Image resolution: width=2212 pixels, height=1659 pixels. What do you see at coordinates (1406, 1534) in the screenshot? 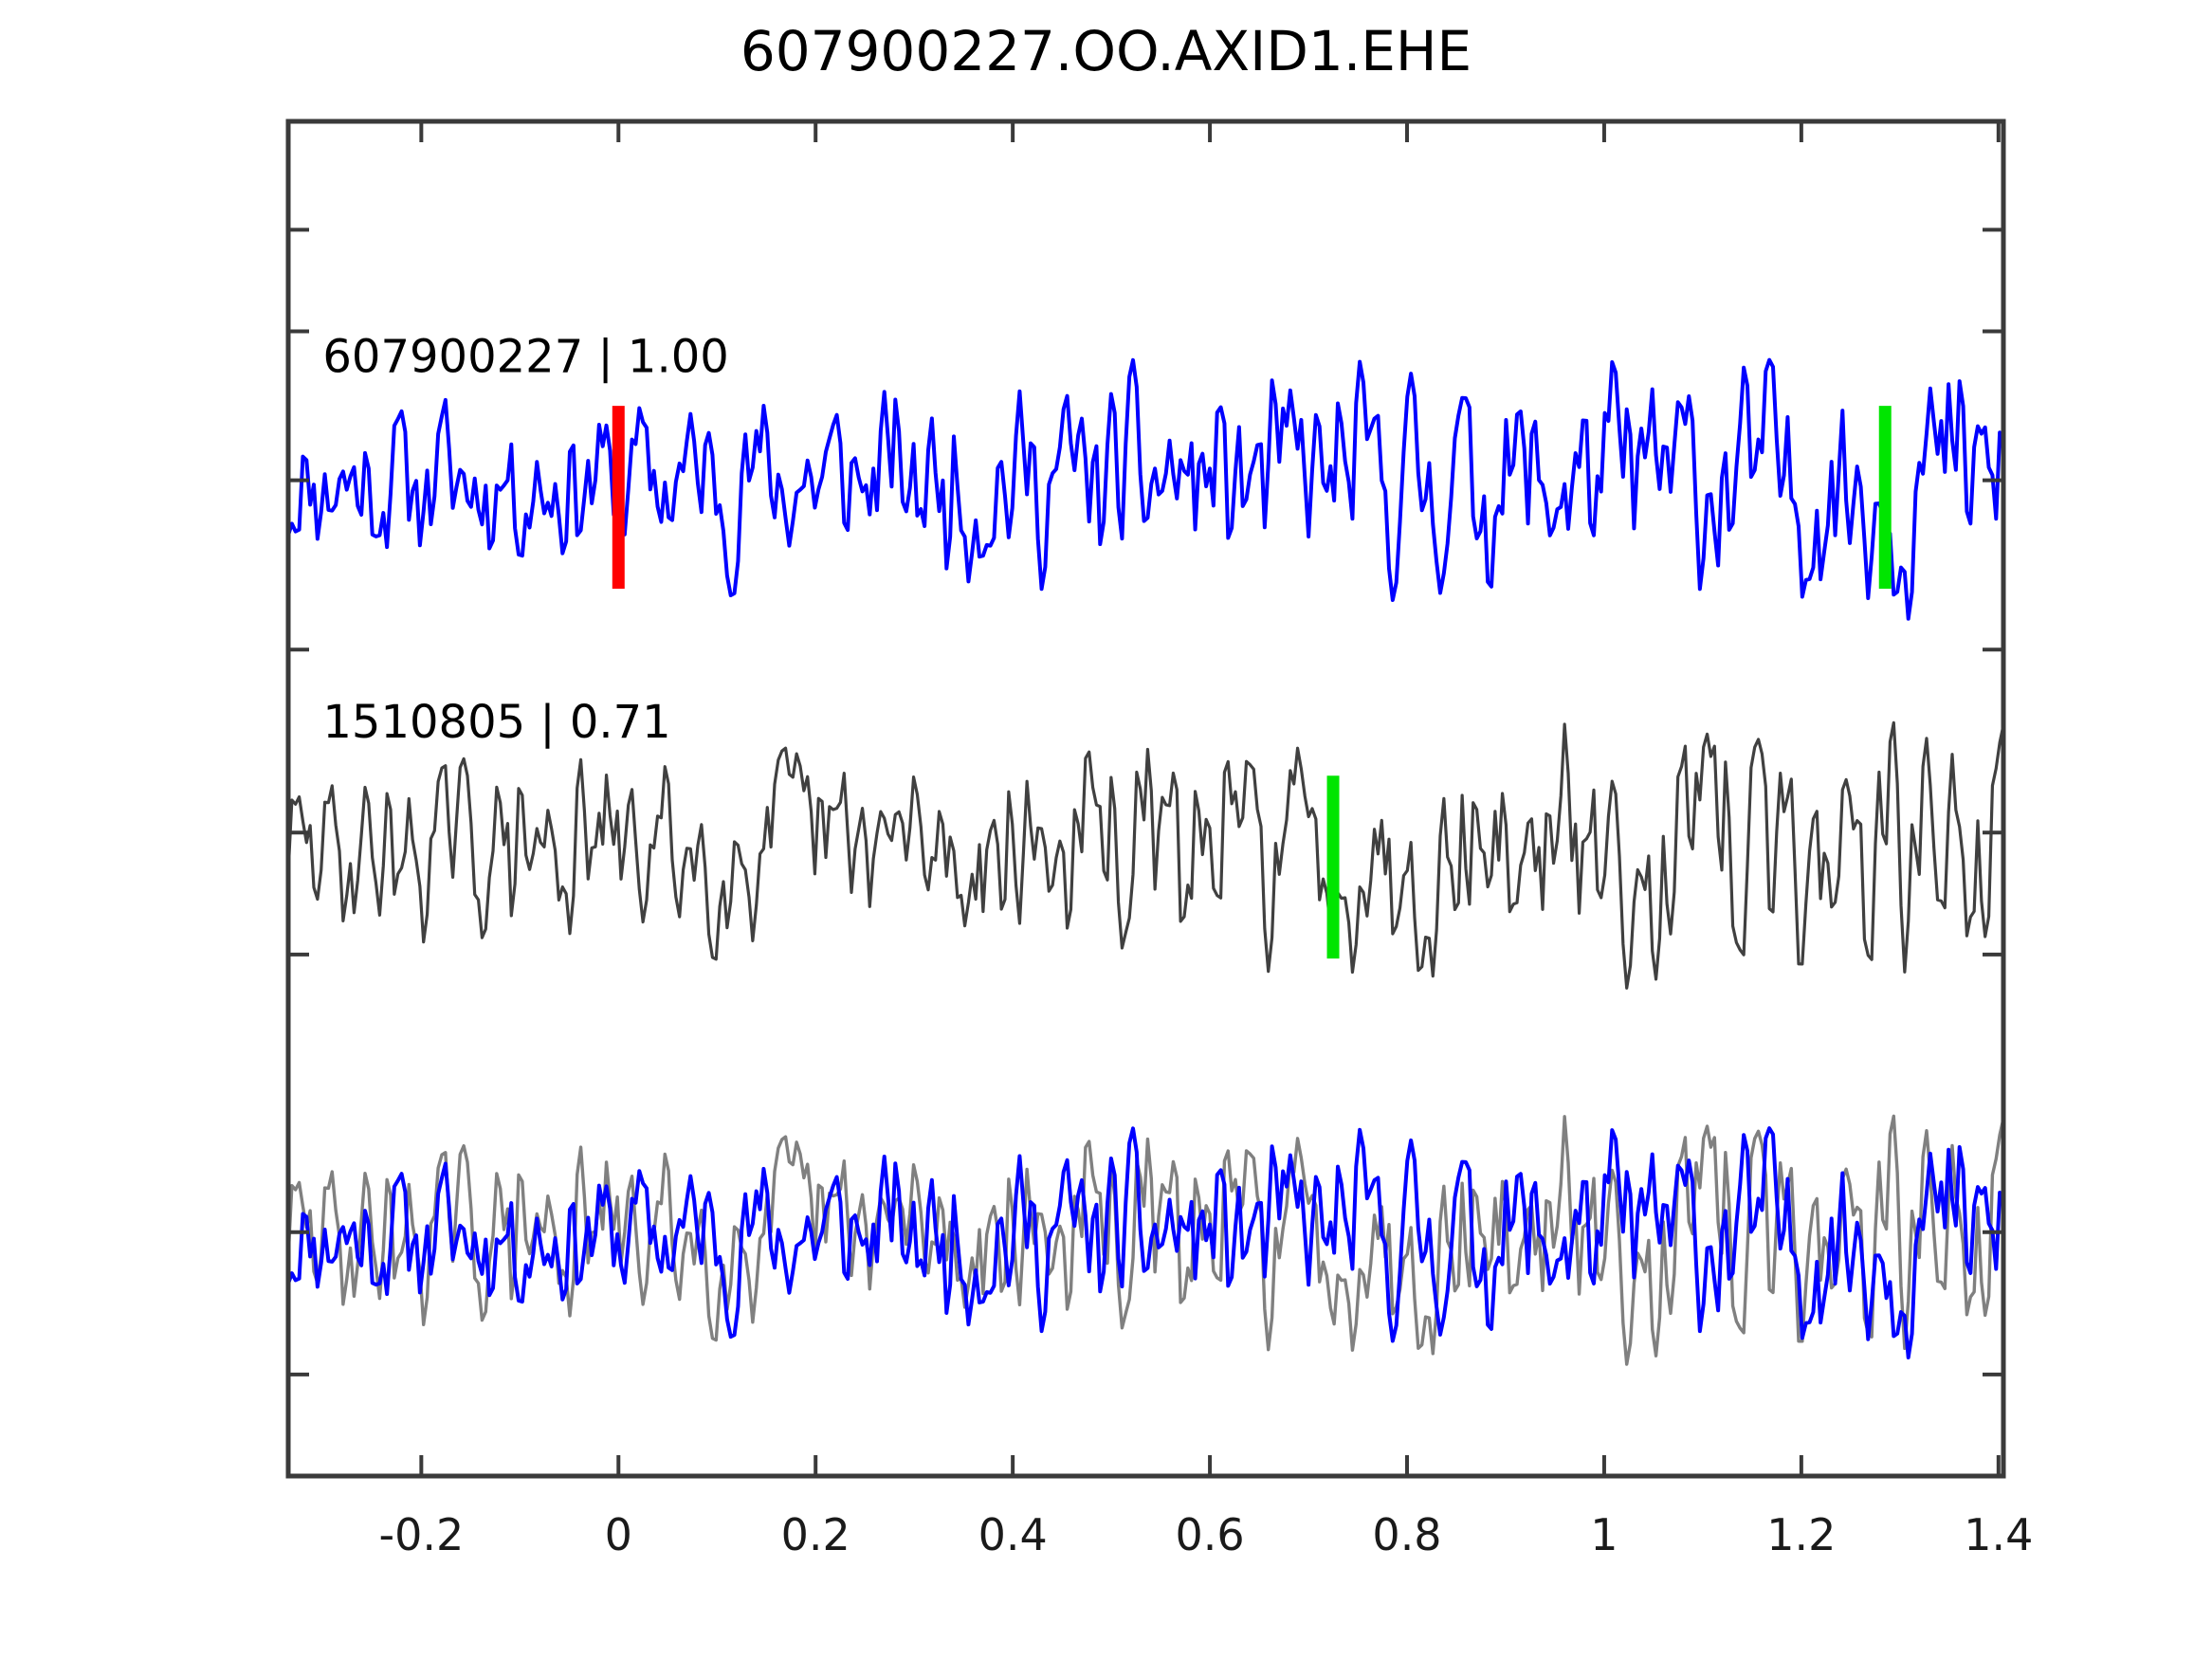
I see `x-tick-label: 0.8` at bounding box center [1406, 1534].